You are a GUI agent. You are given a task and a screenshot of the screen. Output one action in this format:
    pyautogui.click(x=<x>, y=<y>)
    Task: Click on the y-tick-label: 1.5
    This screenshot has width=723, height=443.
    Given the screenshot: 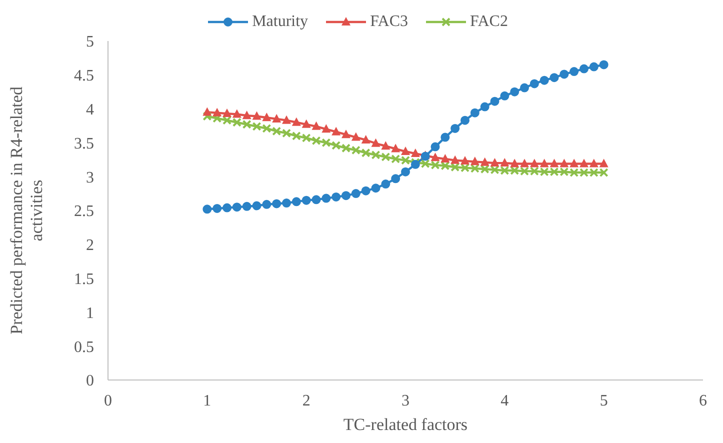 What is the action you would take?
    pyautogui.click(x=84, y=279)
    